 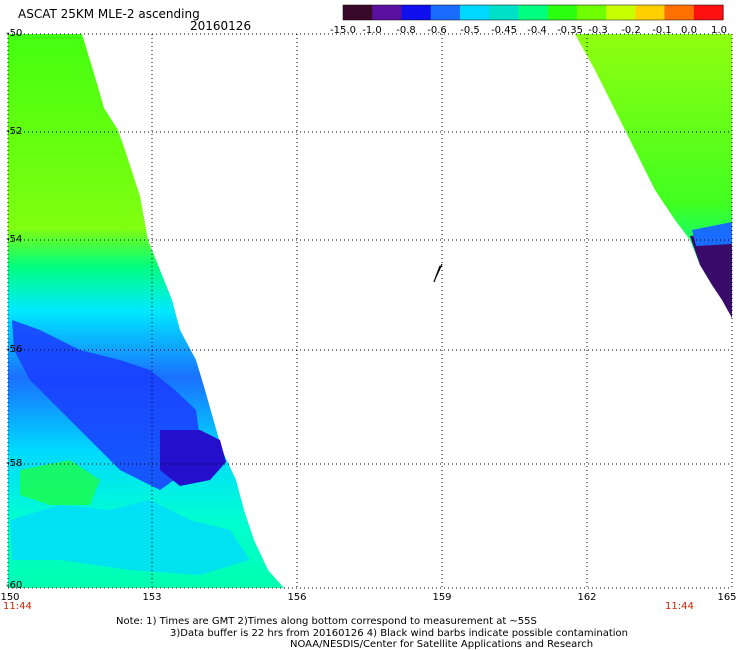 What do you see at coordinates (17, 606) in the screenshot?
I see `time-label-left: 11:44` at bounding box center [17, 606].